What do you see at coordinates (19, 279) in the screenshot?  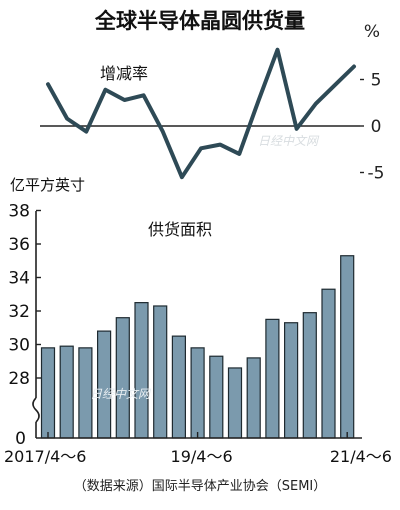 I see `bar-y-tick-label: 34` at bounding box center [19, 279].